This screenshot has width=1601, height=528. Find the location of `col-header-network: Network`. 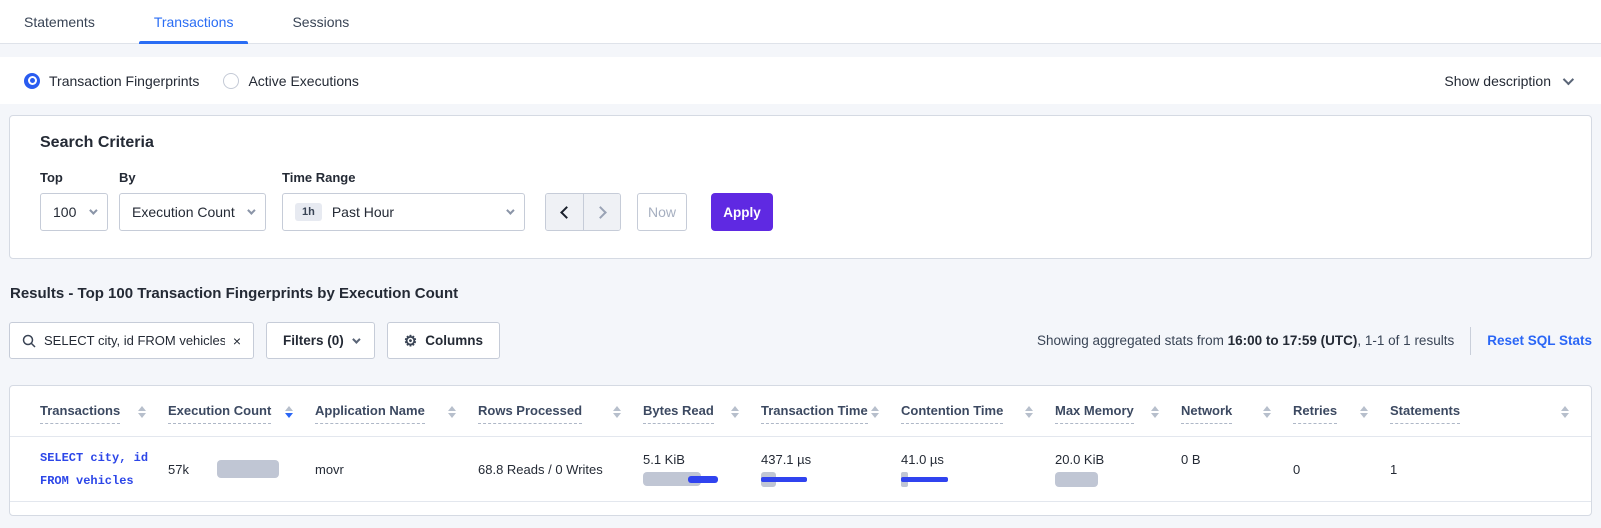

col-header-network: Network is located at coordinates (1237, 411).